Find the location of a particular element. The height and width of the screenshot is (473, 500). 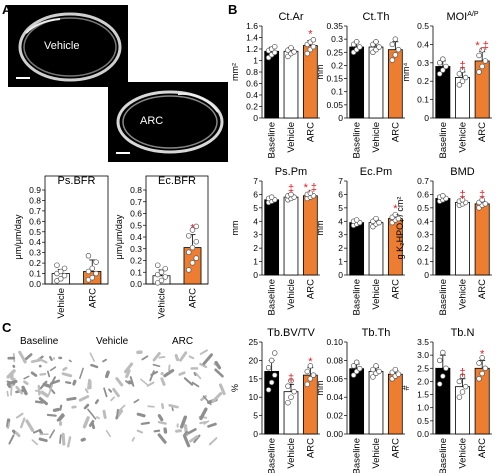

y-tick-label: 0.1 is located at coordinates (423, 100).